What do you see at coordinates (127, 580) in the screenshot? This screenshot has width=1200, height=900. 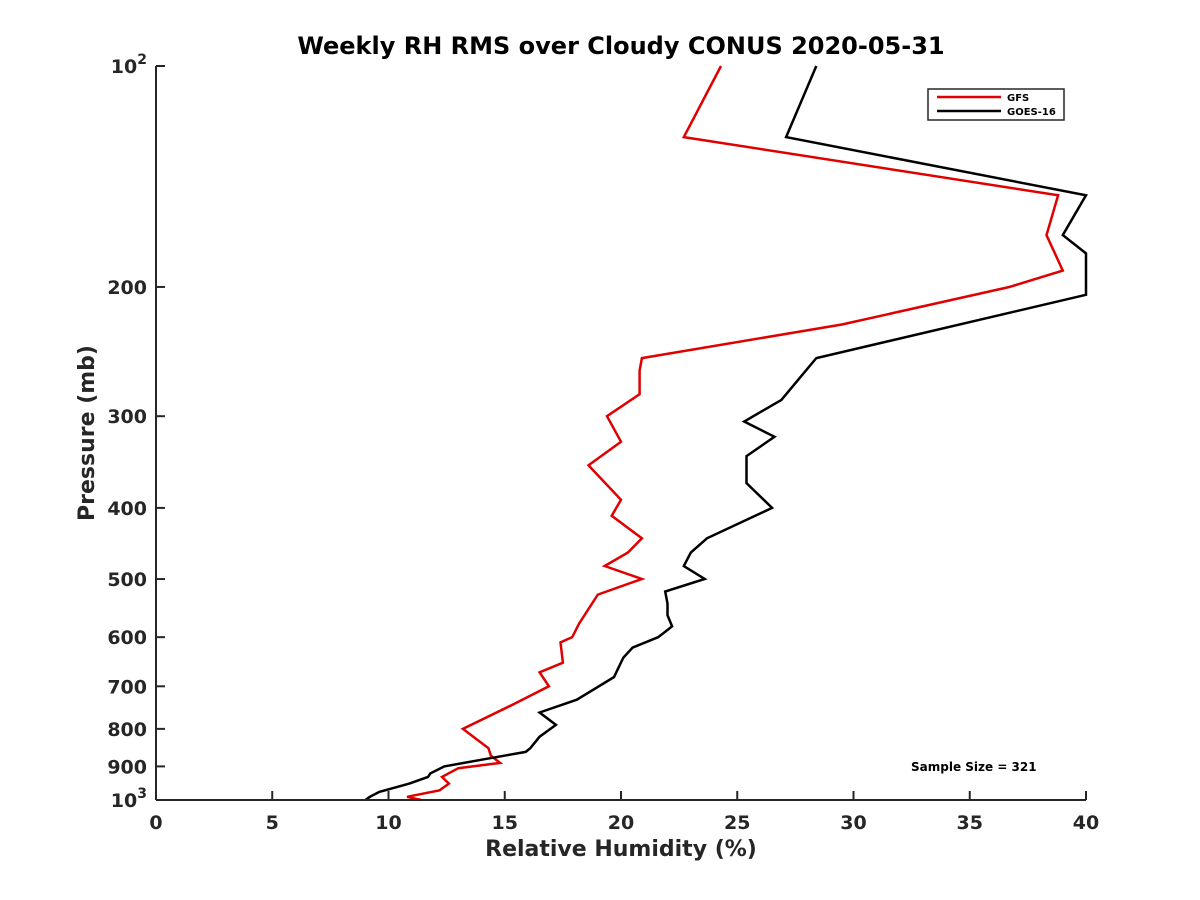 I see `y-tick-label: 500` at bounding box center [127, 580].